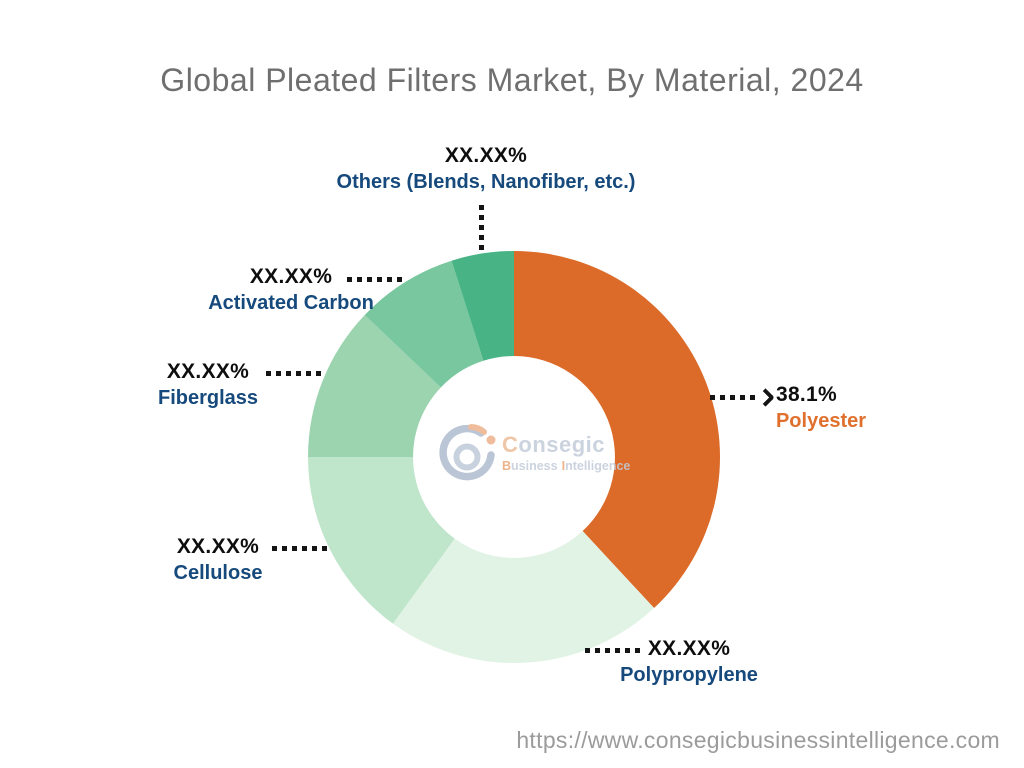  What do you see at coordinates (566, 465) in the screenshot?
I see `logo-tagline: Business Intelligence` at bounding box center [566, 465].